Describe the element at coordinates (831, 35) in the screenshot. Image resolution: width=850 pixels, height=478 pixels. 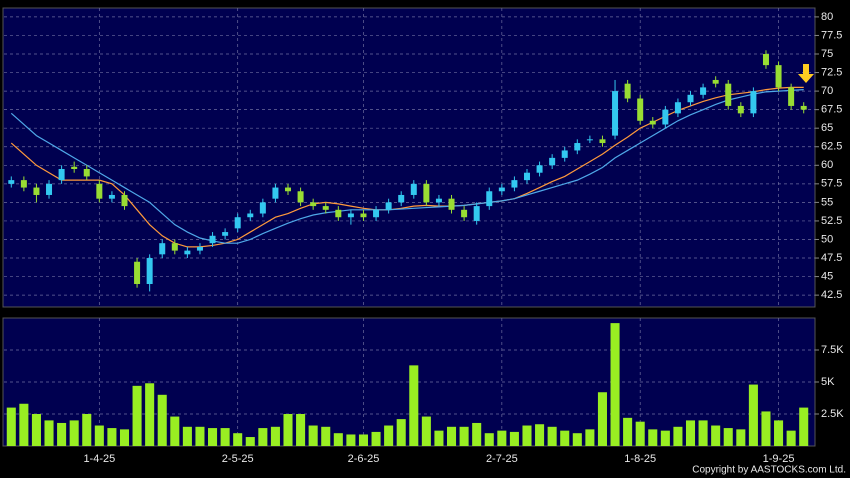
I see `y-tick-label: 77.5` at that location.